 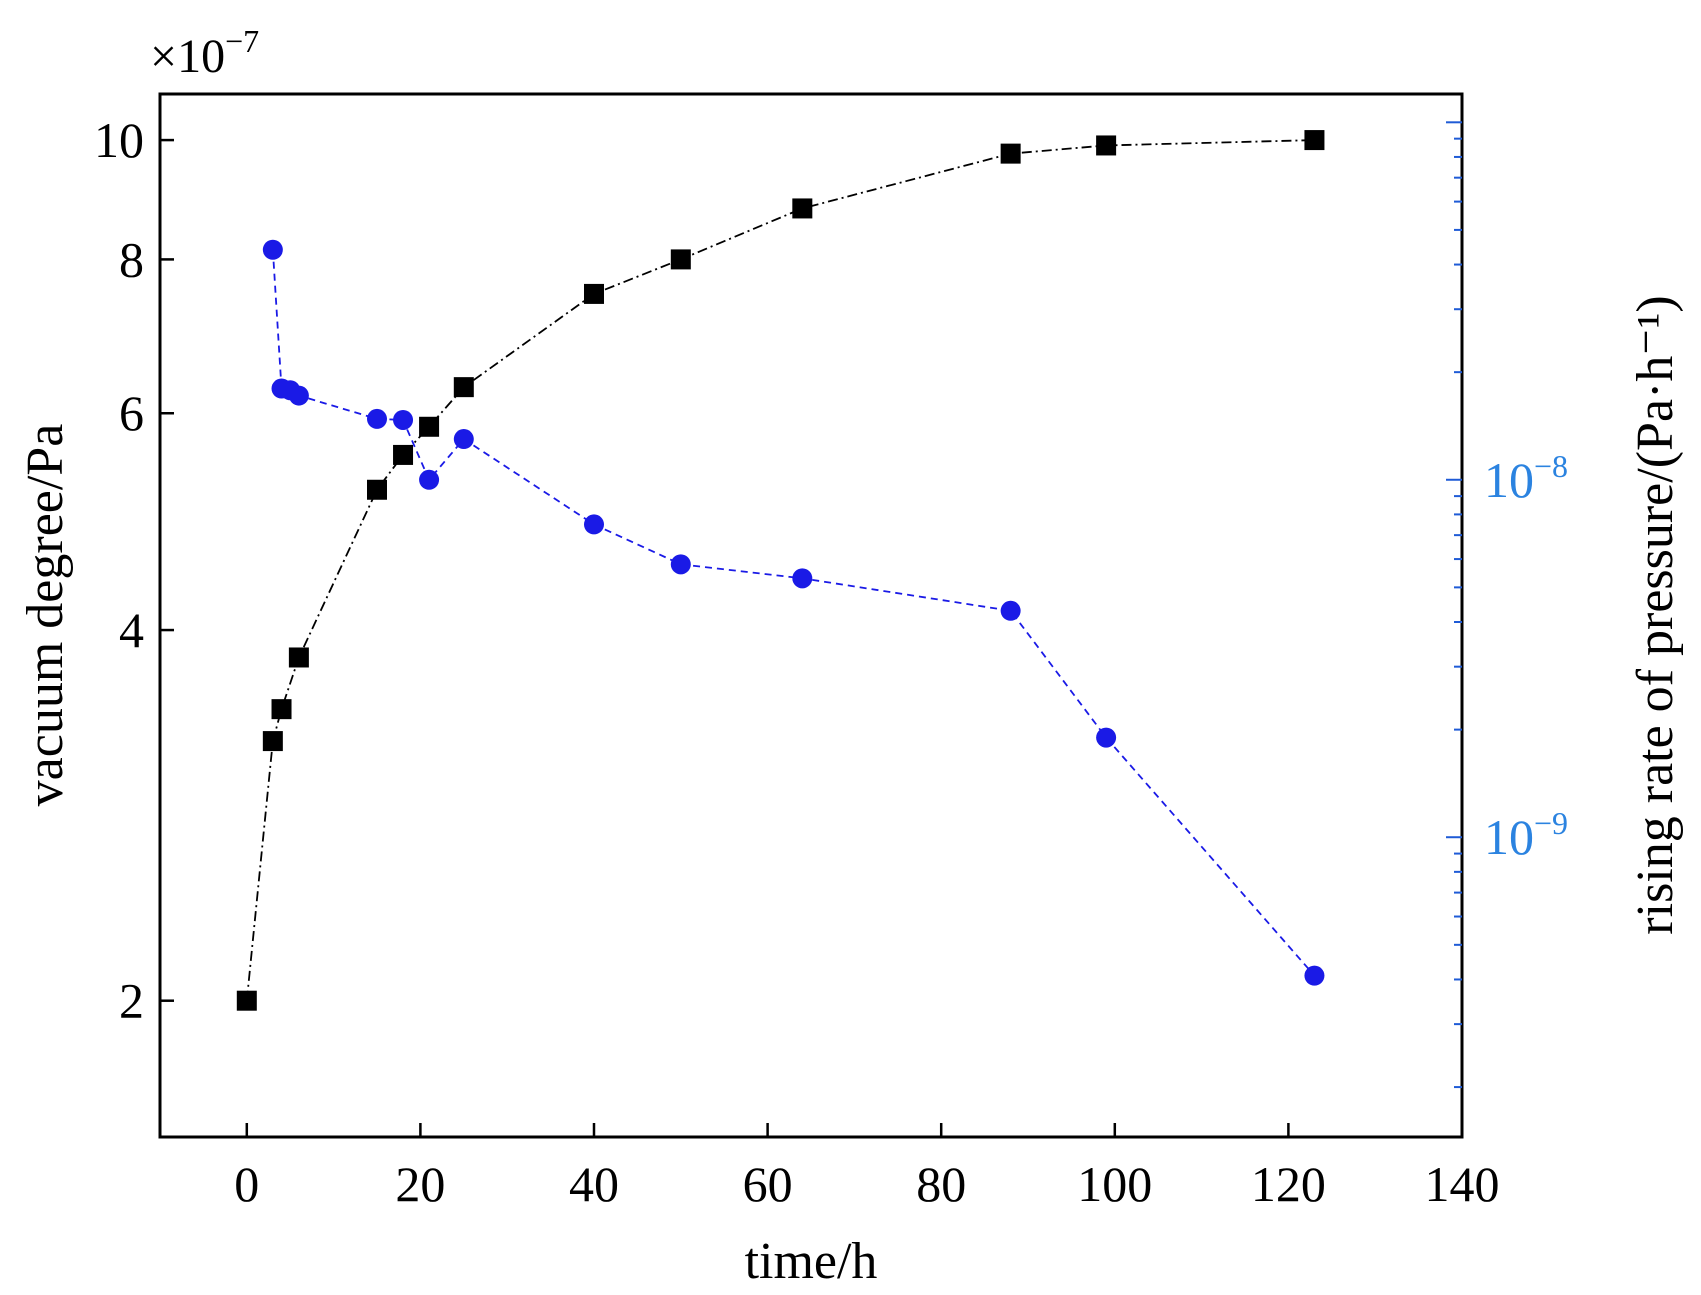 What do you see at coordinates (131, 1001) in the screenshot?
I see `left-tick-label: 2` at bounding box center [131, 1001].